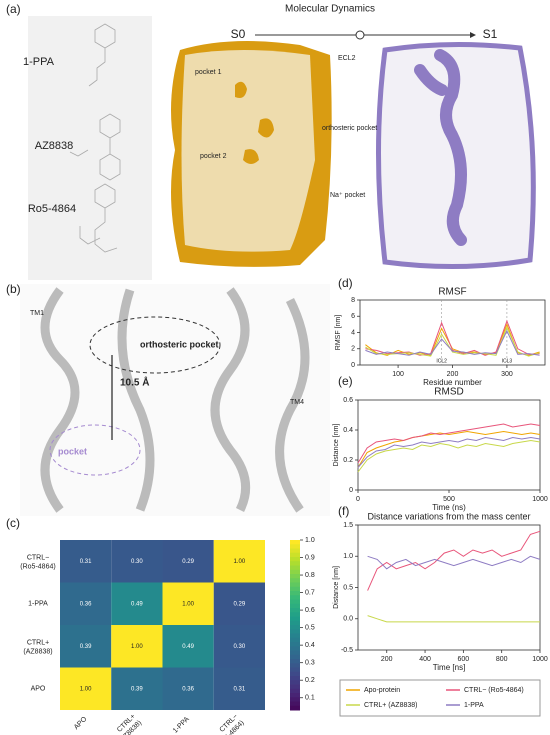 The height and width of the screenshot is (735, 550). What do you see at coordinates (238, 34) in the screenshot?
I see `state-label: S0` at bounding box center [238, 34].